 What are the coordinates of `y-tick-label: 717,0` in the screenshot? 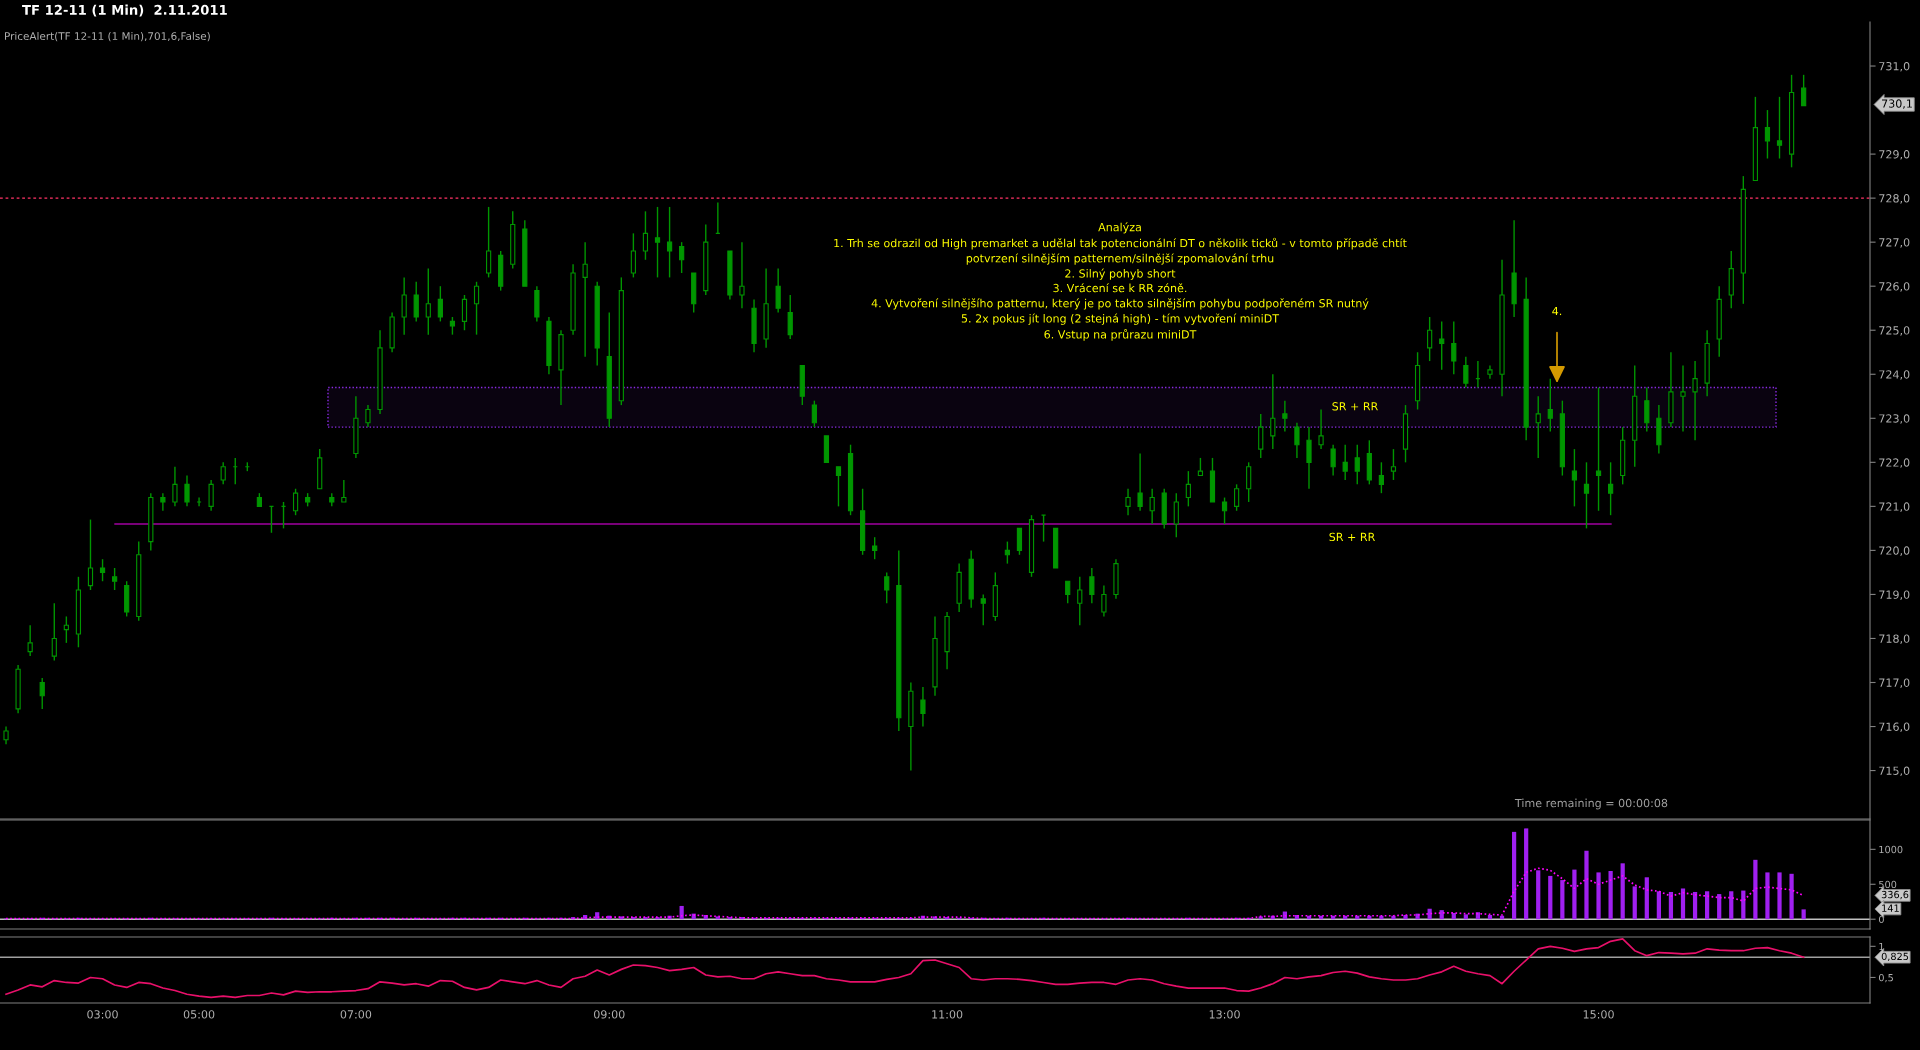 It's located at (1894, 683).